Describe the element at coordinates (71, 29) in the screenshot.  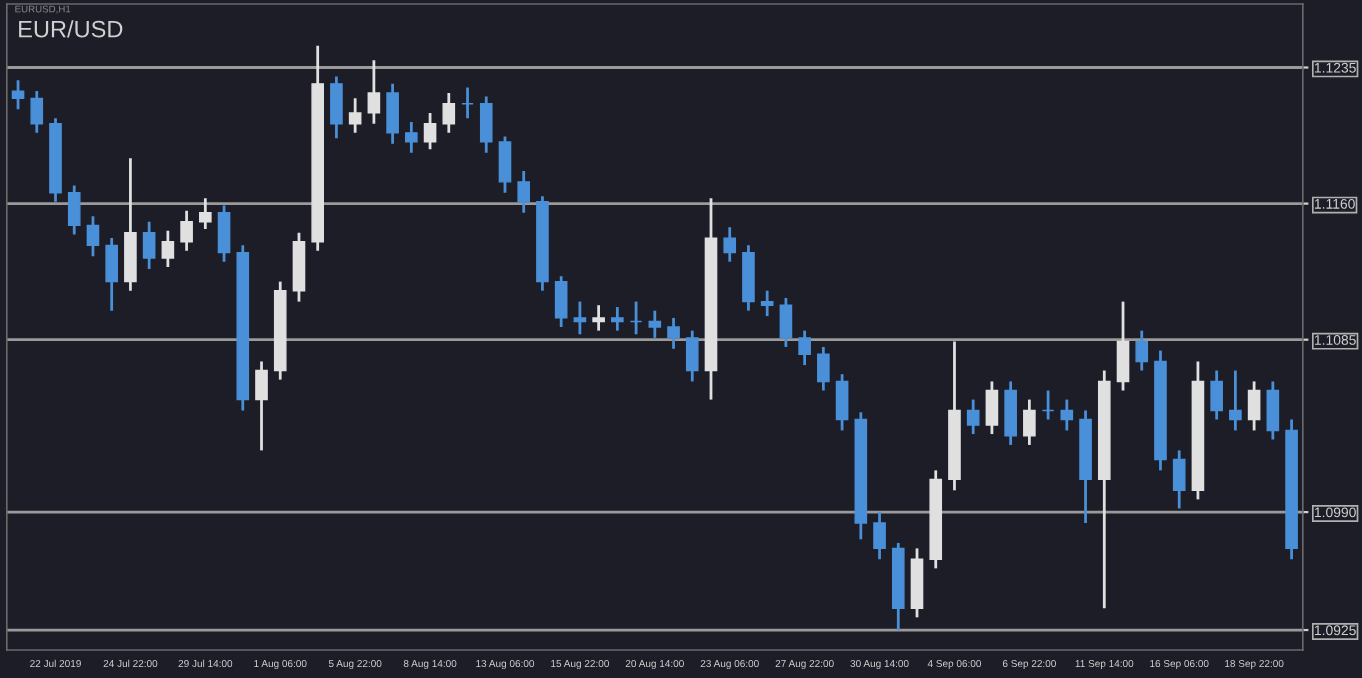
I see `text: EUR/USD` at that location.